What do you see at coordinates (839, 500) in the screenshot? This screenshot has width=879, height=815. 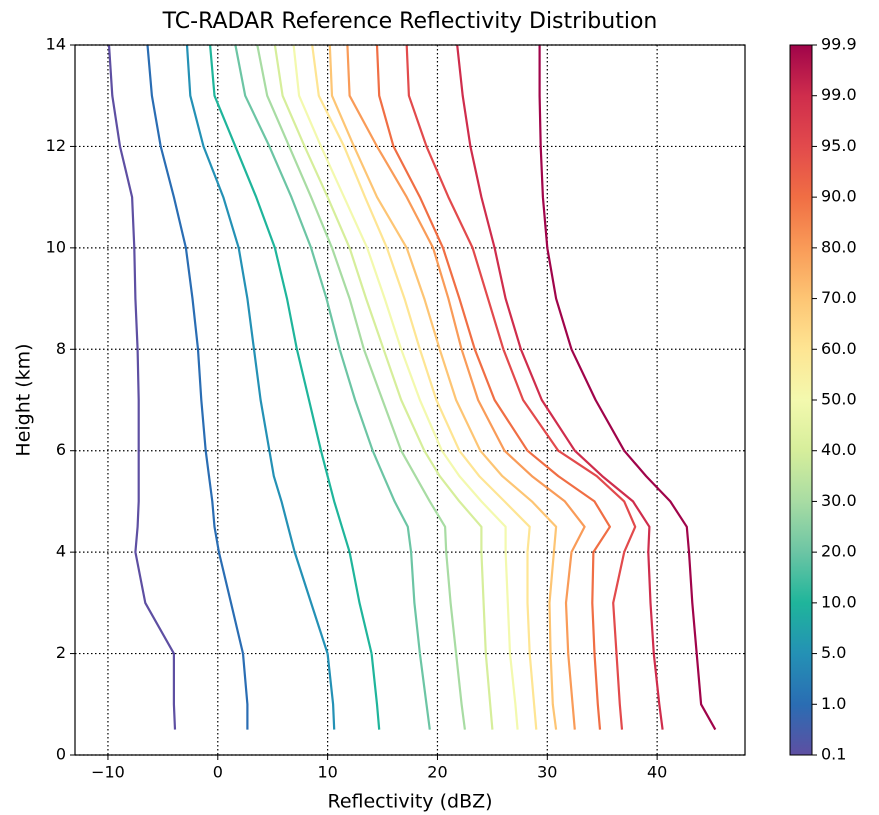 I see `legend-label: 30.0` at bounding box center [839, 500].